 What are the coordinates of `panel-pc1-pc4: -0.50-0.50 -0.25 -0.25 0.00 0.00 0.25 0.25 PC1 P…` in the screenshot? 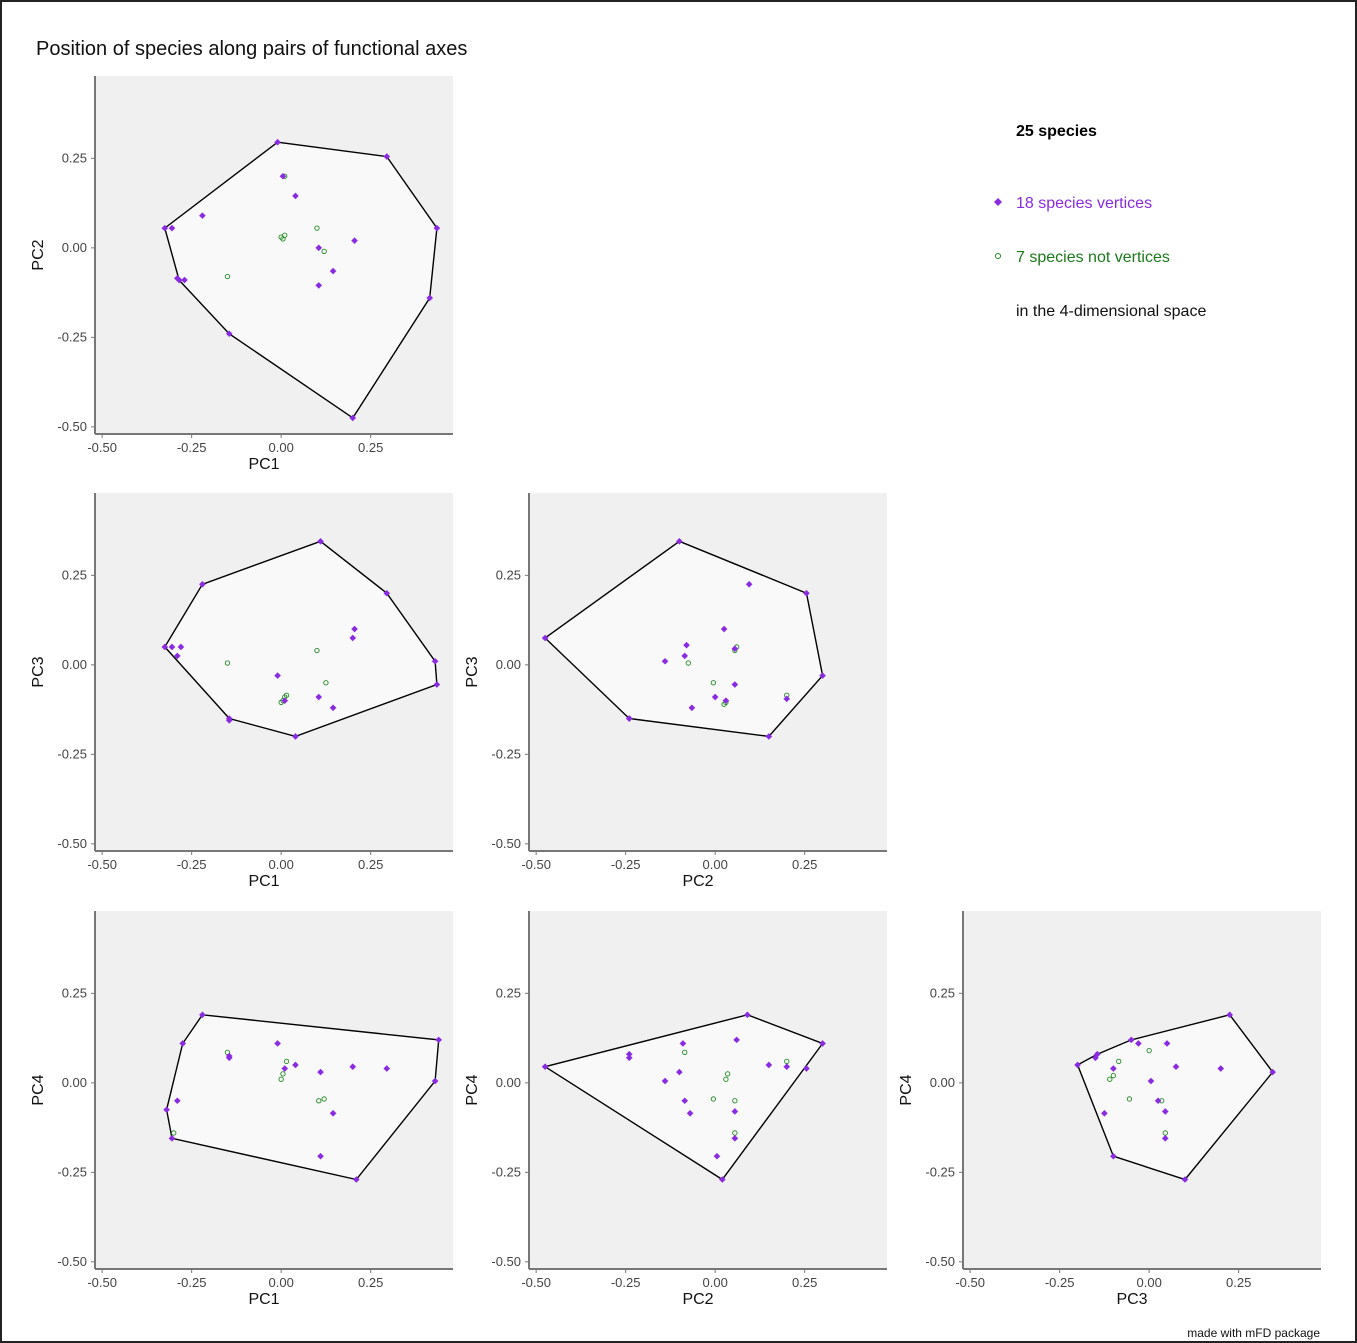 It's located at (241, 1109).